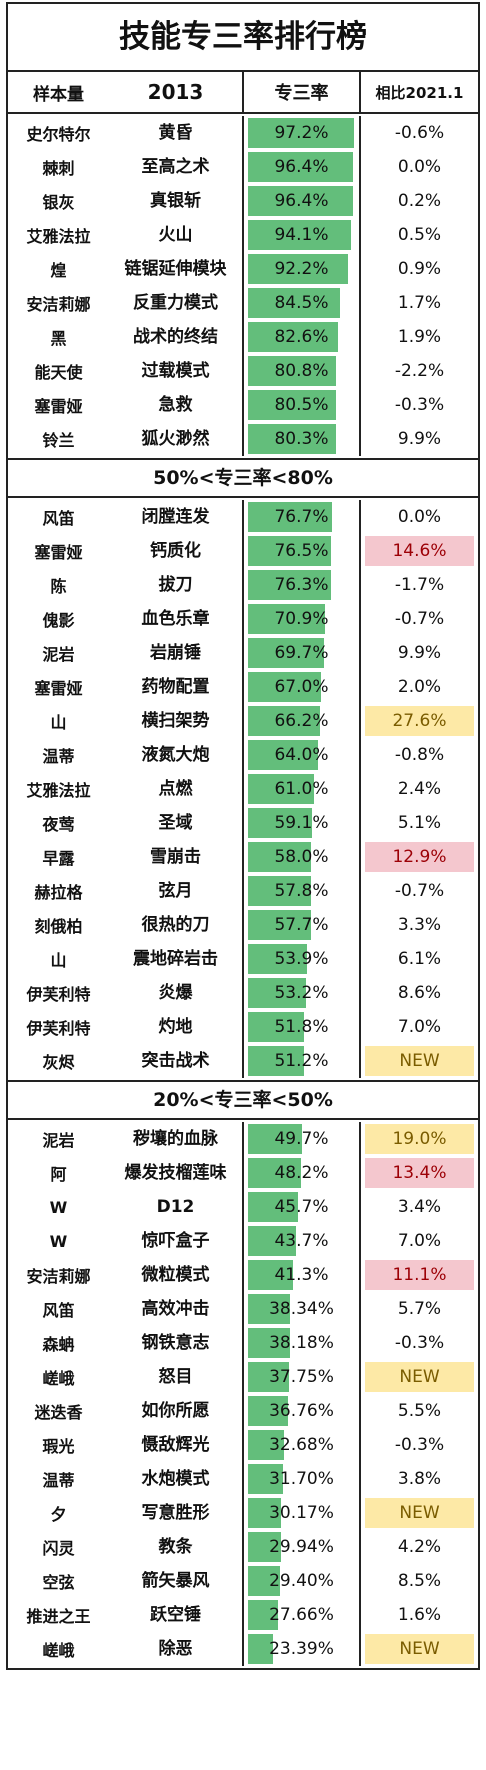 The width and height of the screenshot is (486, 1770). I want to click on compare-cell: 7.0%, so click(419, 1027).